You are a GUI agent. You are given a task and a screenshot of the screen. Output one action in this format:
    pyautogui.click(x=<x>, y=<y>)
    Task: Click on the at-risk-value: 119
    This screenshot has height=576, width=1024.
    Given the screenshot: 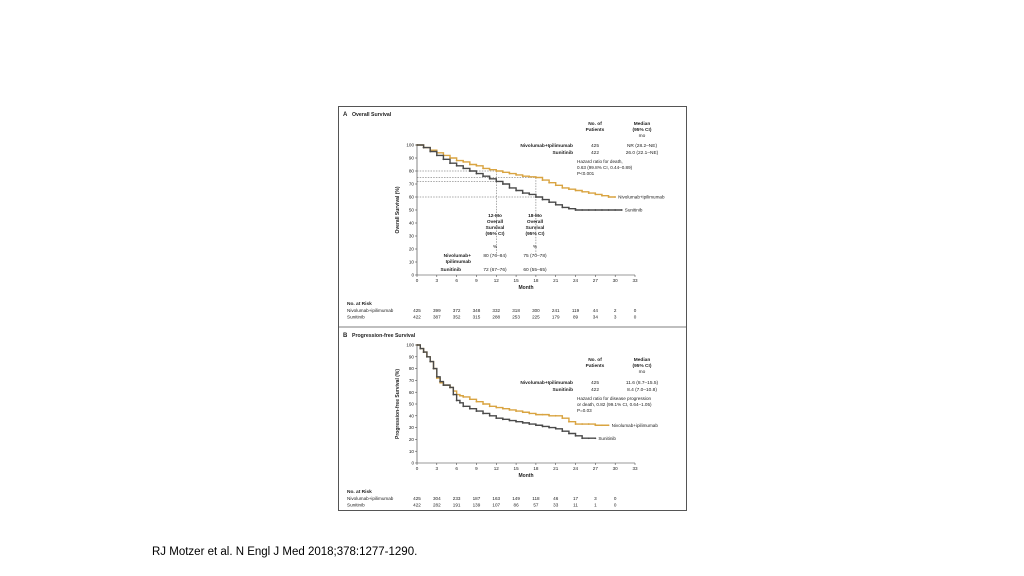 What is the action you would take?
    pyautogui.click(x=576, y=310)
    